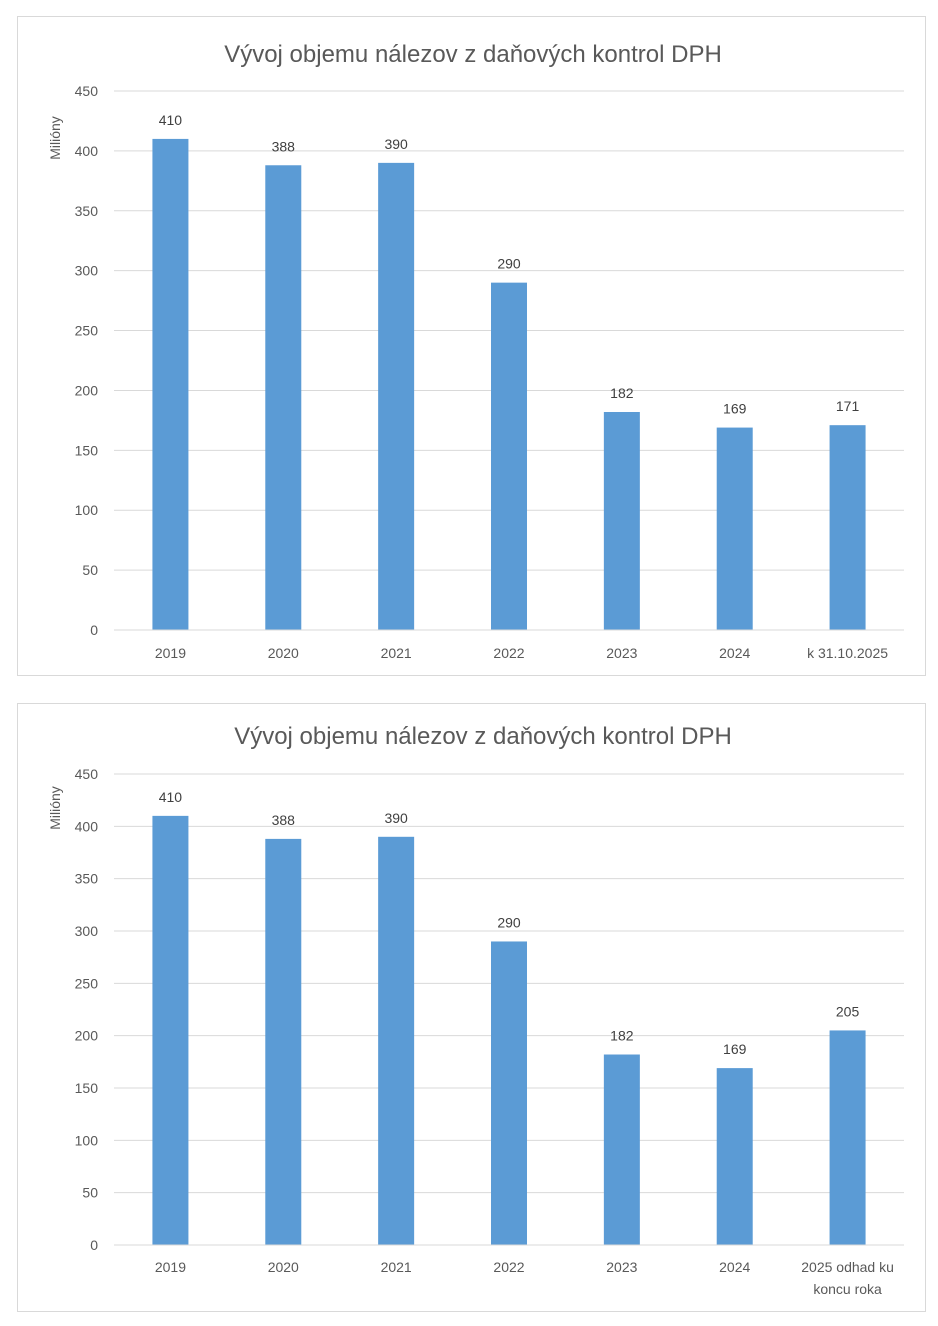 This screenshot has height=1326, width=938. What do you see at coordinates (848, 1011) in the screenshot?
I see `data-label: 205` at bounding box center [848, 1011].